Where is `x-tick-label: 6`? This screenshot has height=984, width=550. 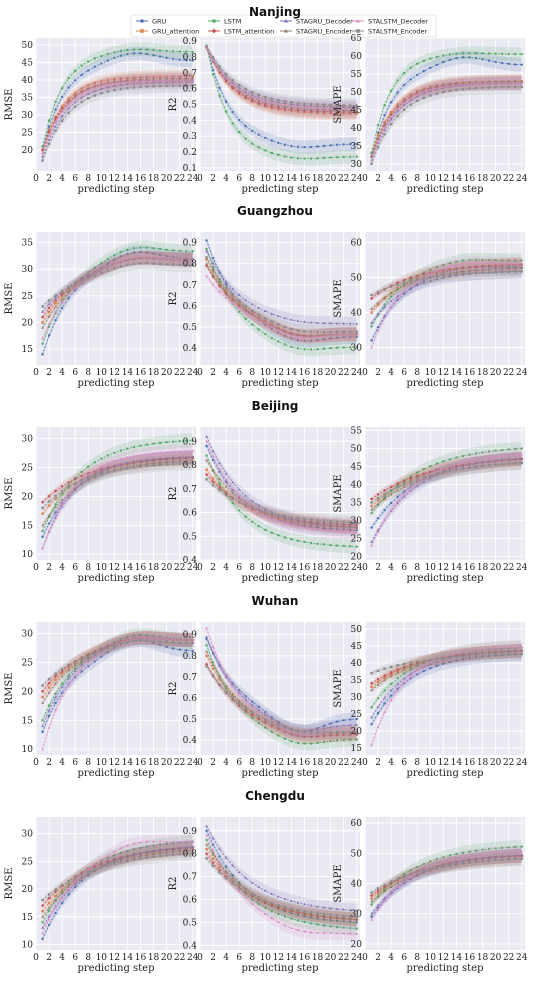 x-tick-label: 6 is located at coordinates (239, 373).